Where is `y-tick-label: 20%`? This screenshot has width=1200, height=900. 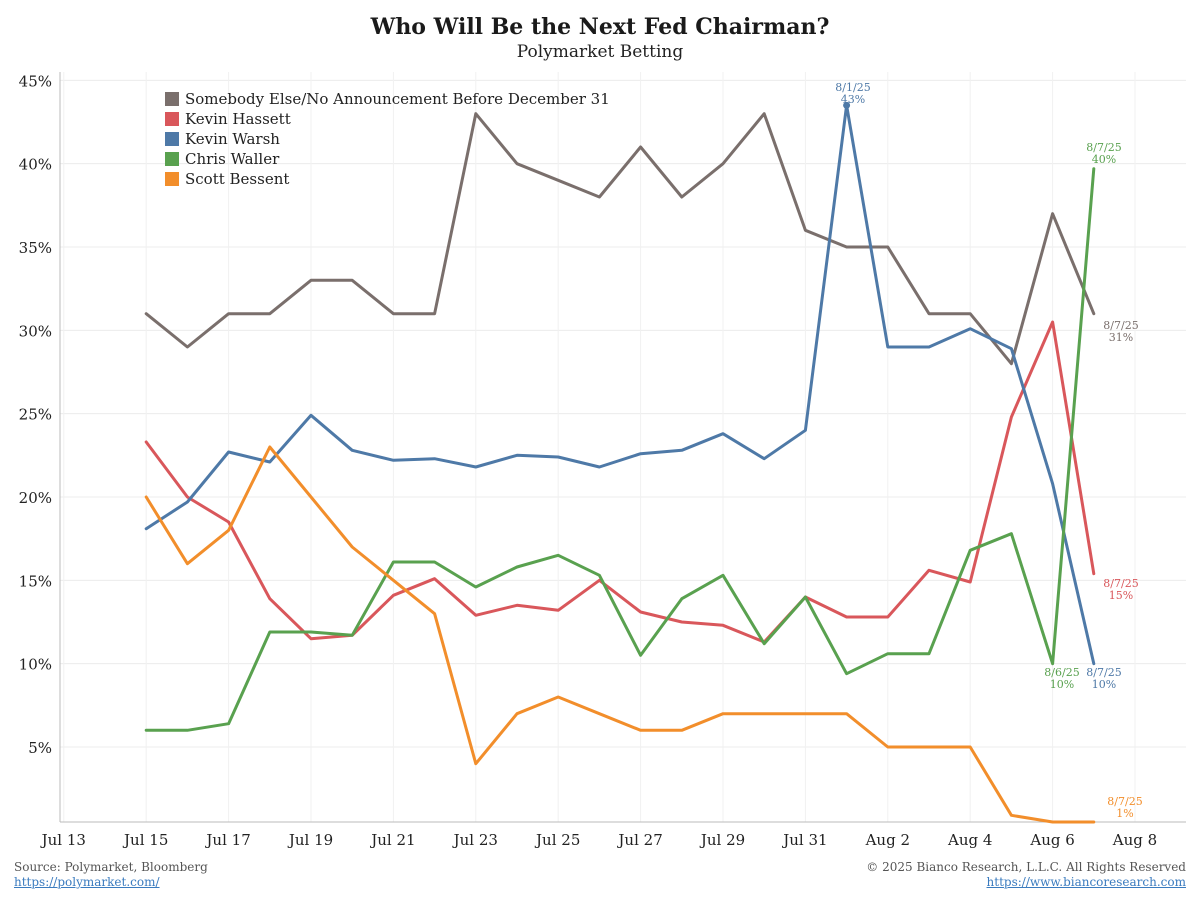
y-tick-label: 20% is located at coordinates (35, 498).